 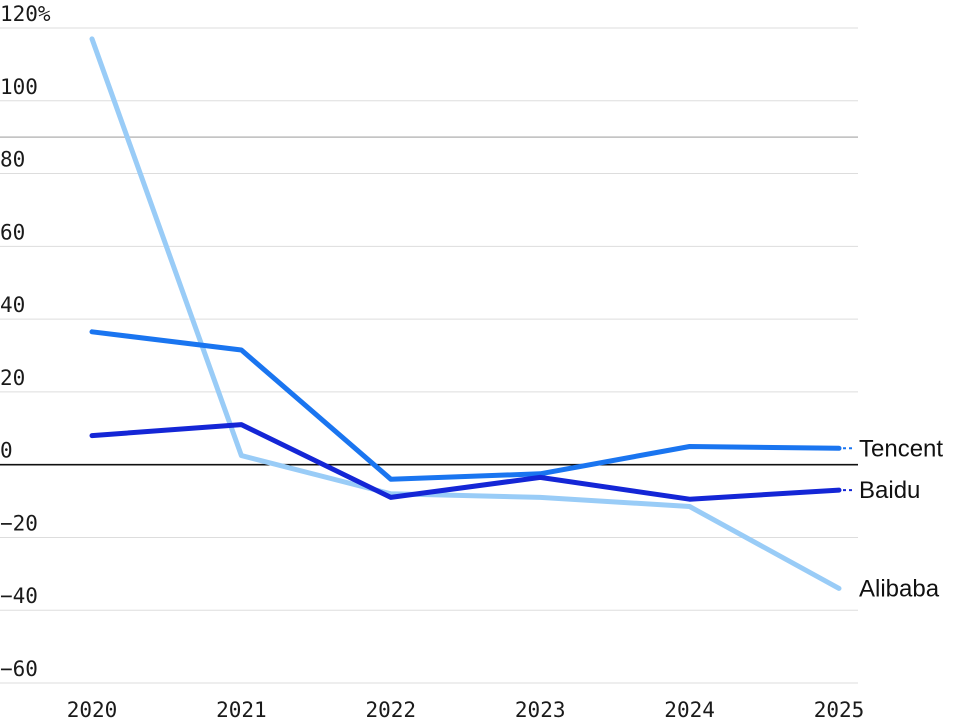 What do you see at coordinates (12, 305) in the screenshot?
I see `y-tick-label: 40` at bounding box center [12, 305].